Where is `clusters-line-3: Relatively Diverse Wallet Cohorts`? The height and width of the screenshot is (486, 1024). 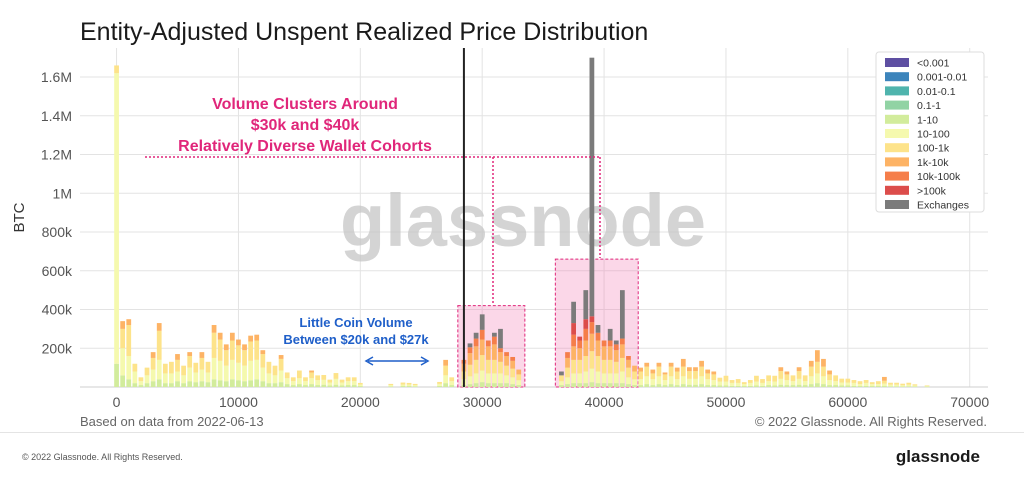
clusters-line-3: Relatively Diverse Wallet Cohorts is located at coordinates (305, 146).